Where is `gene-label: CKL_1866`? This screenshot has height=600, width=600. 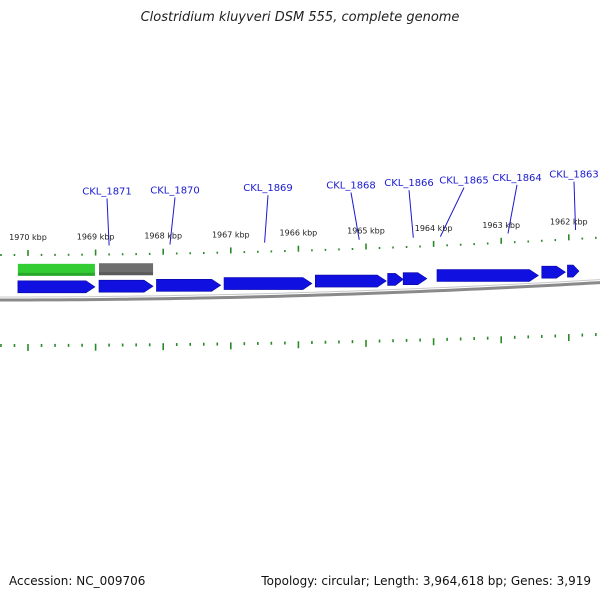
gene-label: CKL_1866 is located at coordinates (409, 183).